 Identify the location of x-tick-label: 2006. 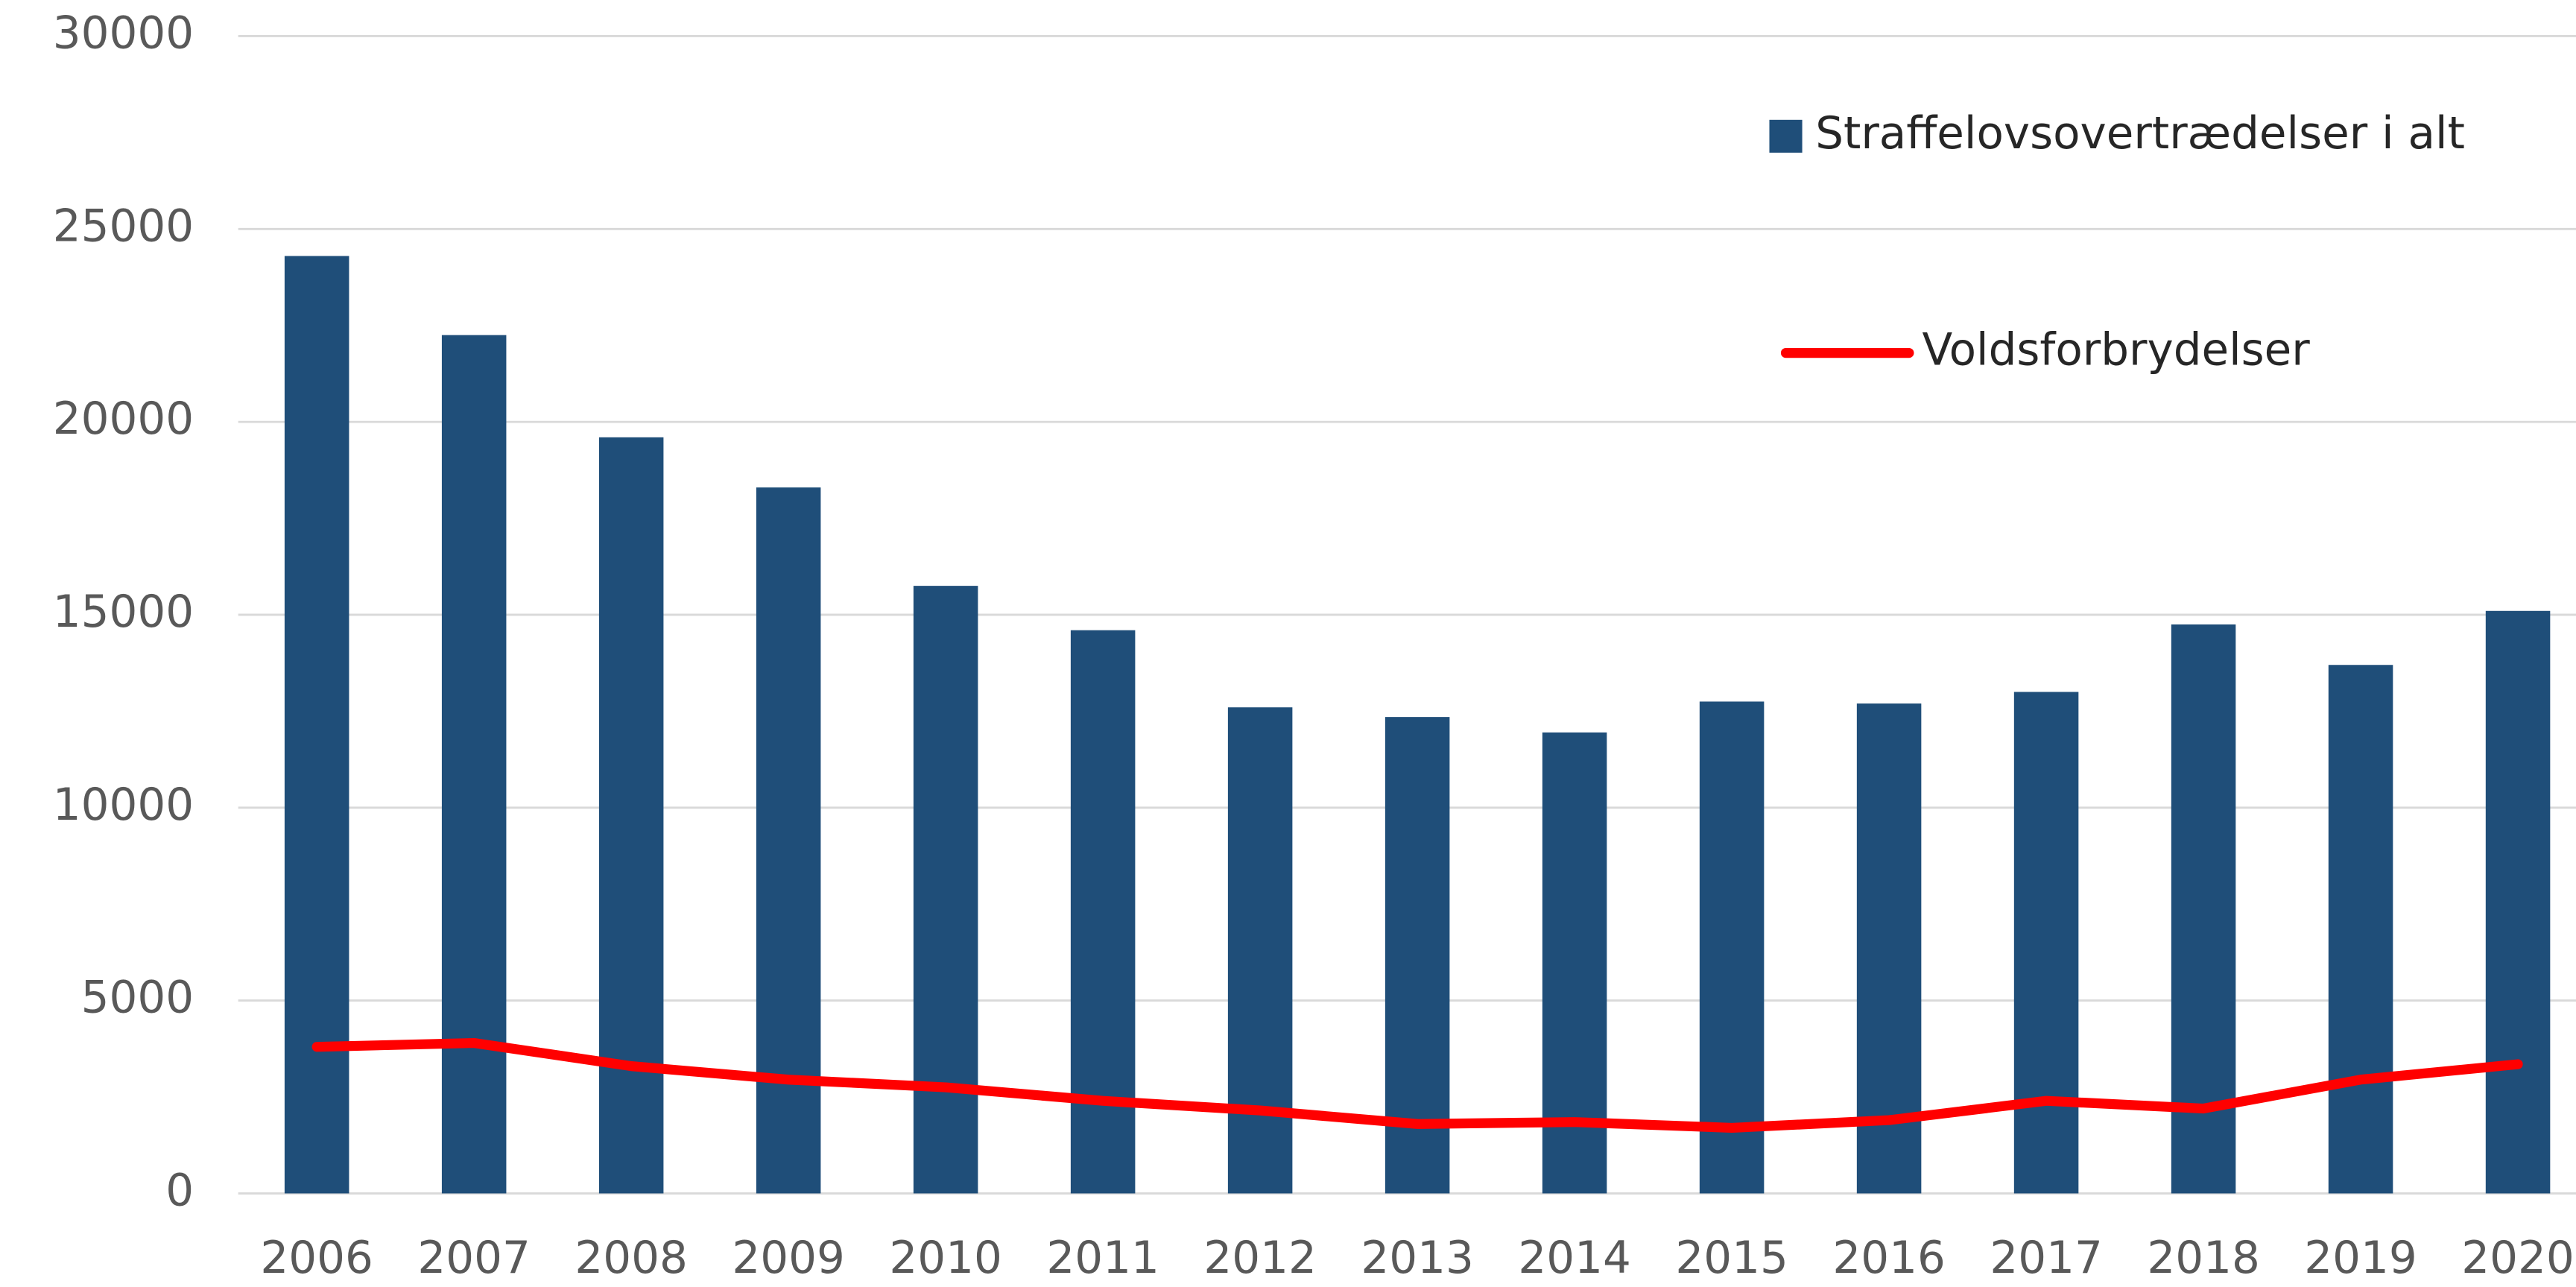
(317, 1258).